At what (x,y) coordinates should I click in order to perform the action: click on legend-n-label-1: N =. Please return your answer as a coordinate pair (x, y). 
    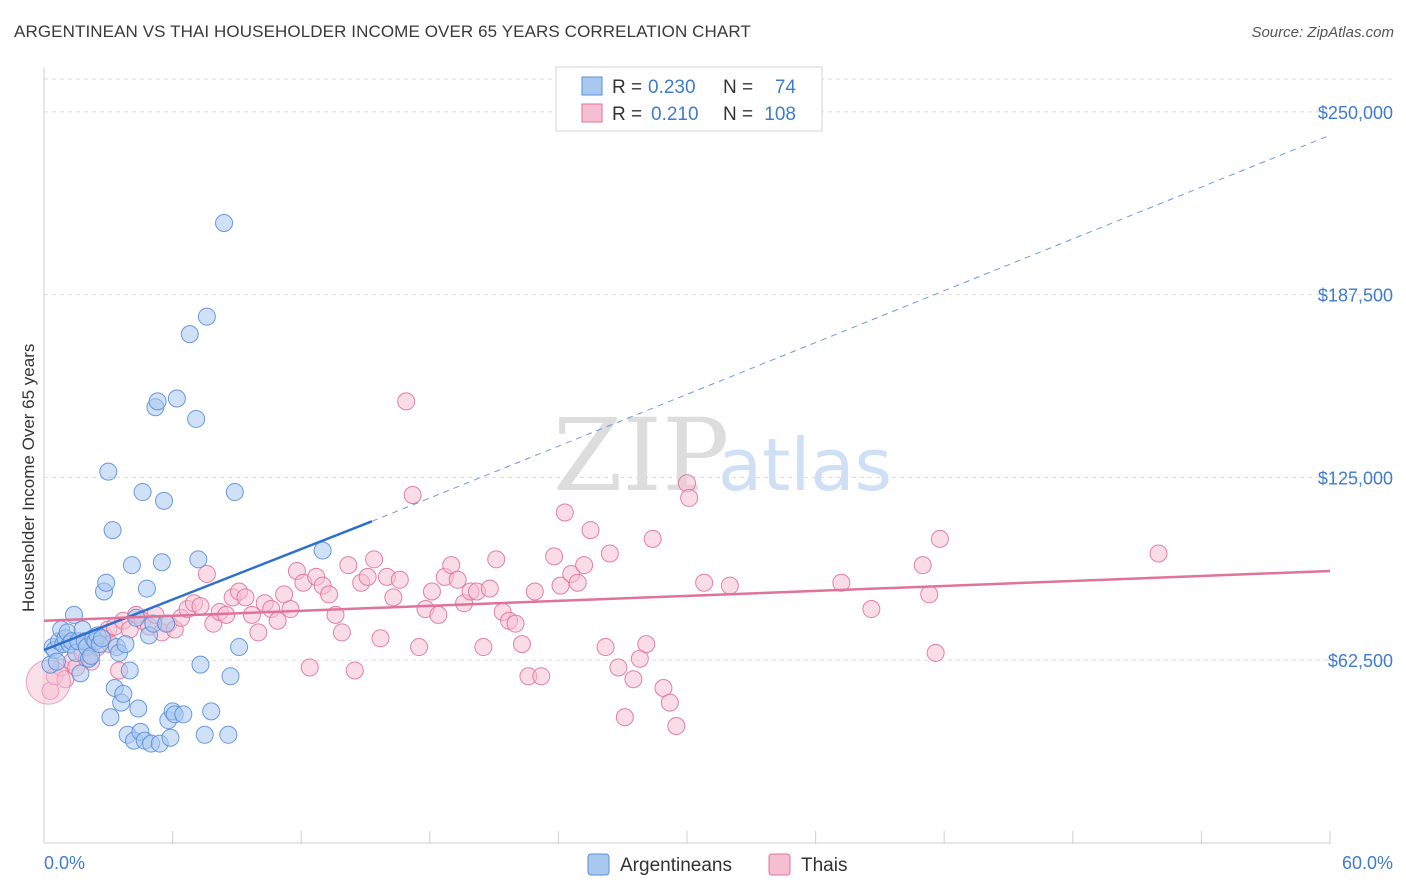
    Looking at the image, I should click on (738, 87).